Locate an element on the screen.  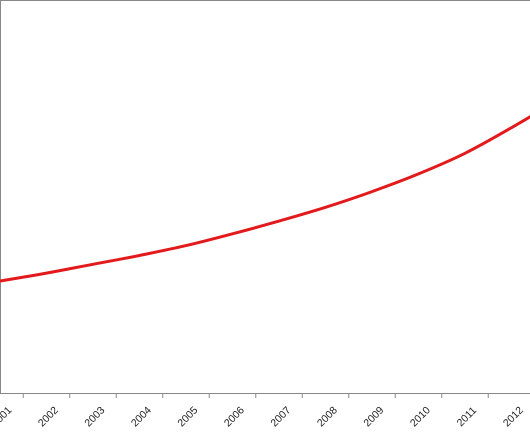
x-tick-label: 2007 is located at coordinates (280, 416).